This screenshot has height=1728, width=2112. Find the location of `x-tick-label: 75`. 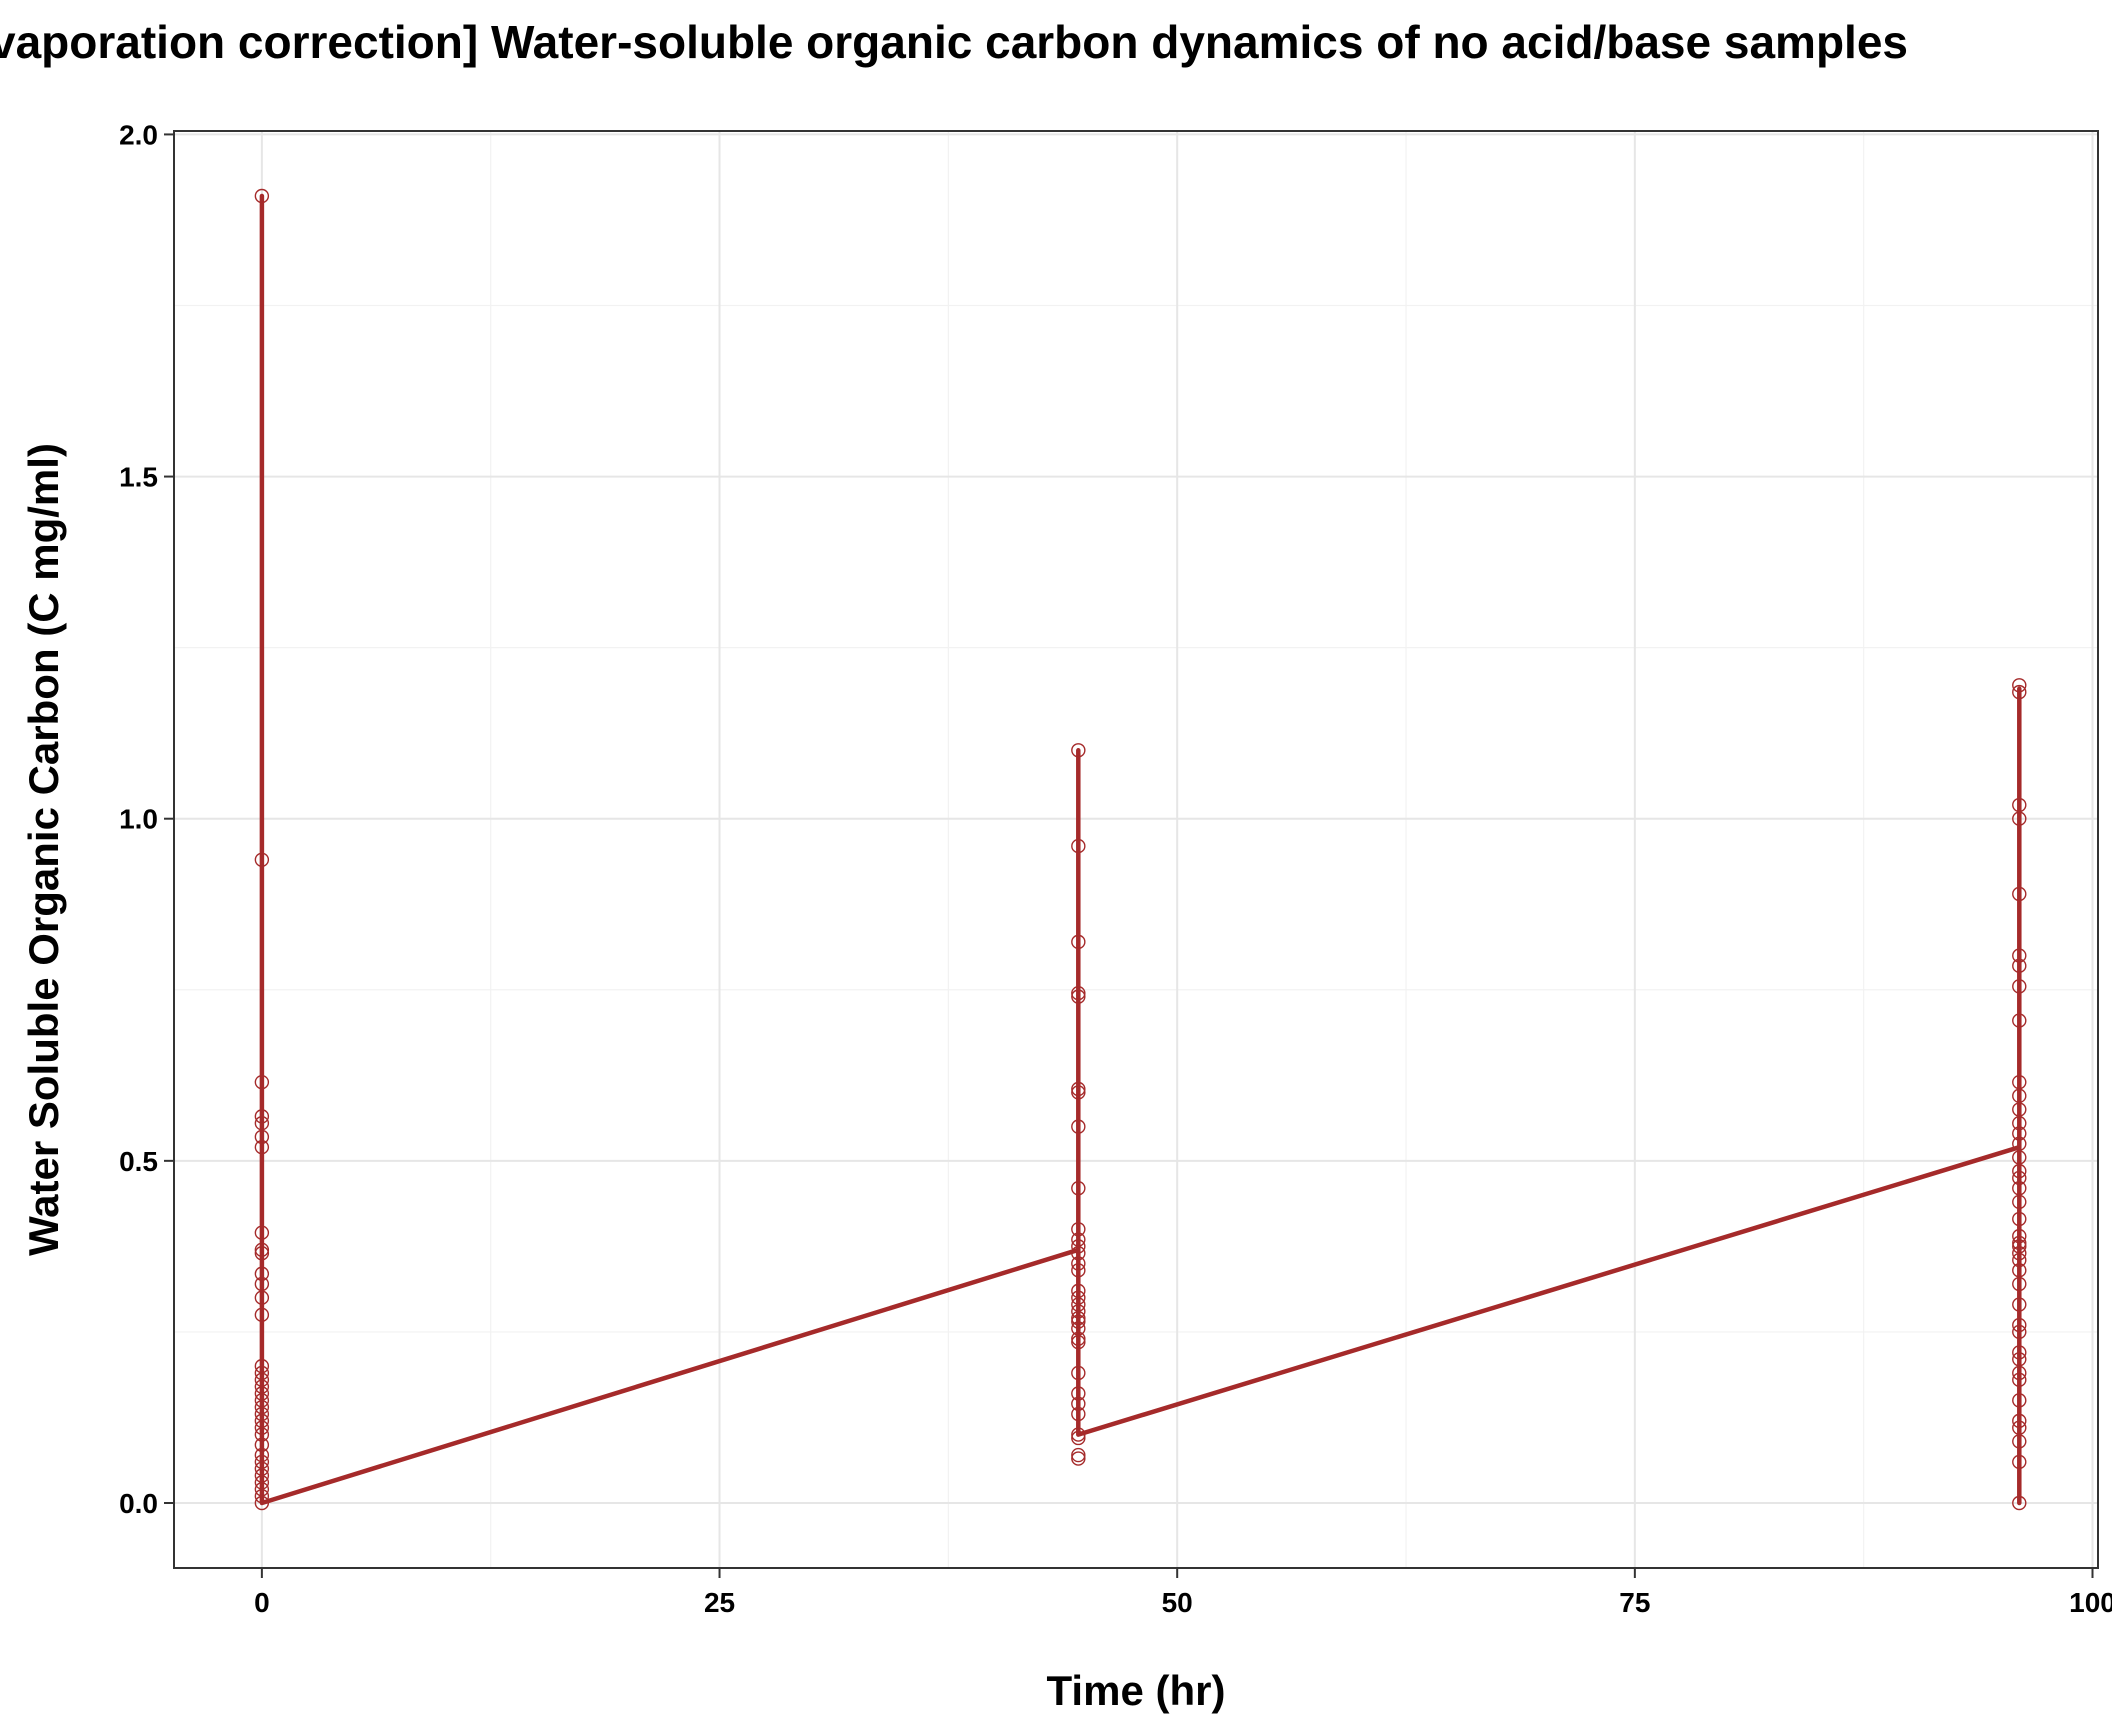

x-tick-label: 75 is located at coordinates (1634, 1602).